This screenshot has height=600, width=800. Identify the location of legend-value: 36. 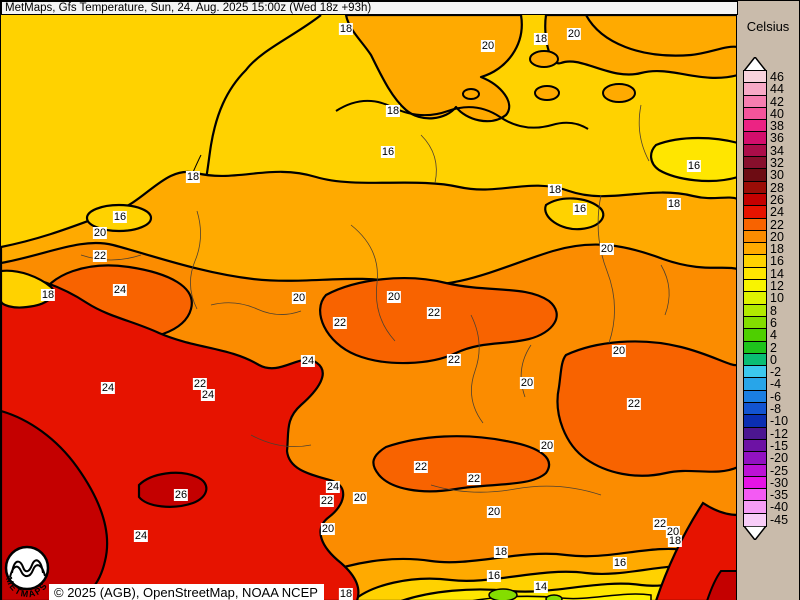
(777, 138).